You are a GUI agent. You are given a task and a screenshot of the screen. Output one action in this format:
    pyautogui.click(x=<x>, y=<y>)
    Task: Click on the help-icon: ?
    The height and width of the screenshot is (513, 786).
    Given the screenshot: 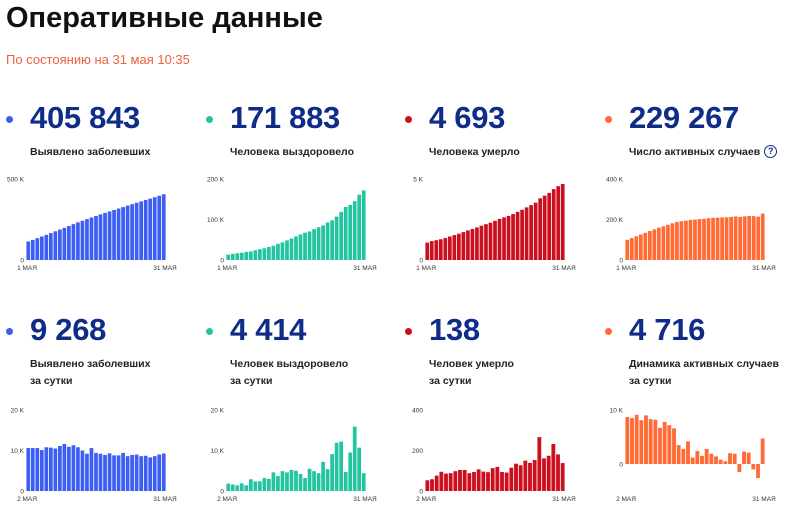 What is the action you would take?
    pyautogui.click(x=771, y=151)
    